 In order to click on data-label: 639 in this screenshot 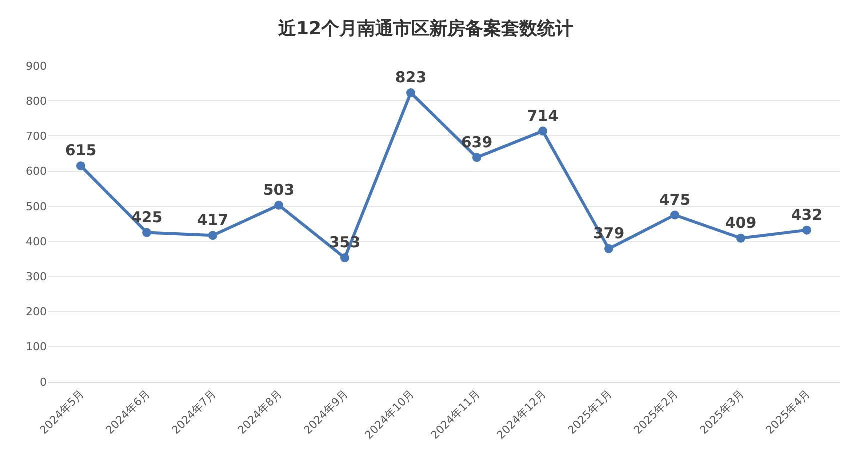, I will do `click(477, 142)`.